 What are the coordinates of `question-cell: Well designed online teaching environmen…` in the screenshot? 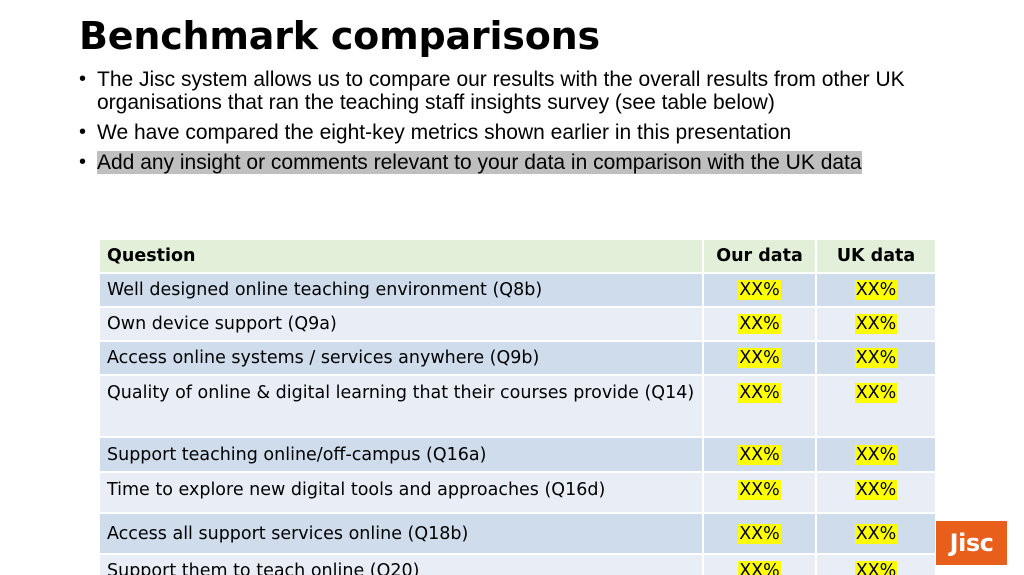 It's located at (401, 290).